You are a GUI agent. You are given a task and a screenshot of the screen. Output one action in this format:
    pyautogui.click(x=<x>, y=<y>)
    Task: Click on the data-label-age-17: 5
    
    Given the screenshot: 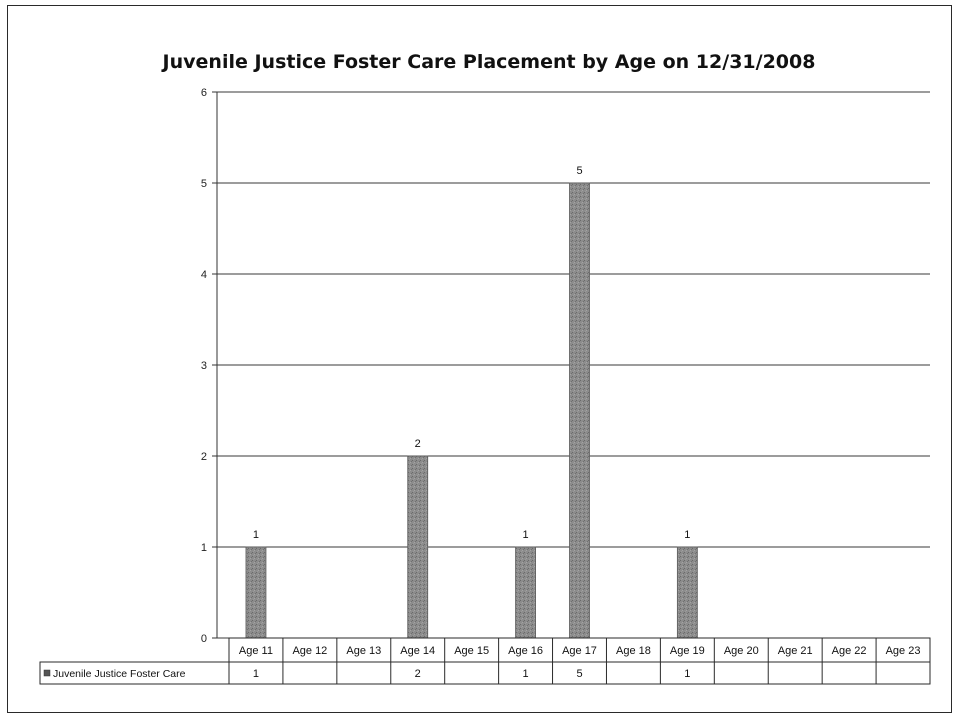 What is the action you would take?
    pyautogui.click(x=579, y=171)
    